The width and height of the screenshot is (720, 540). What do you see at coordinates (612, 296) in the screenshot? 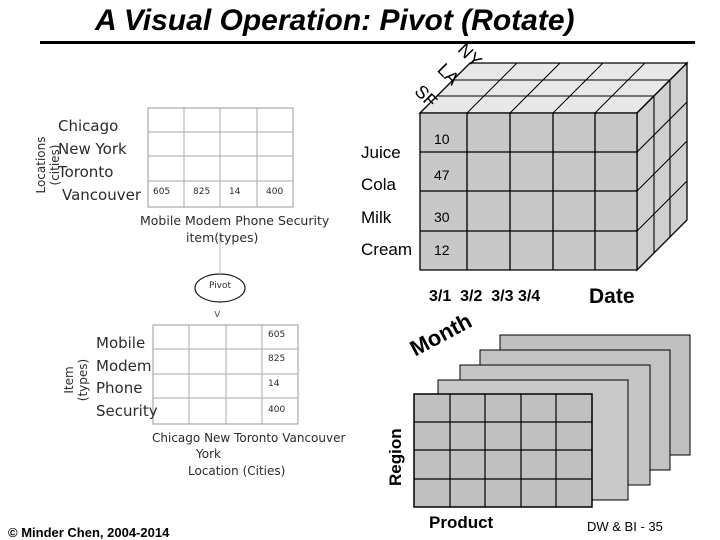
I see `cube-date-axis-label: Date` at bounding box center [612, 296].